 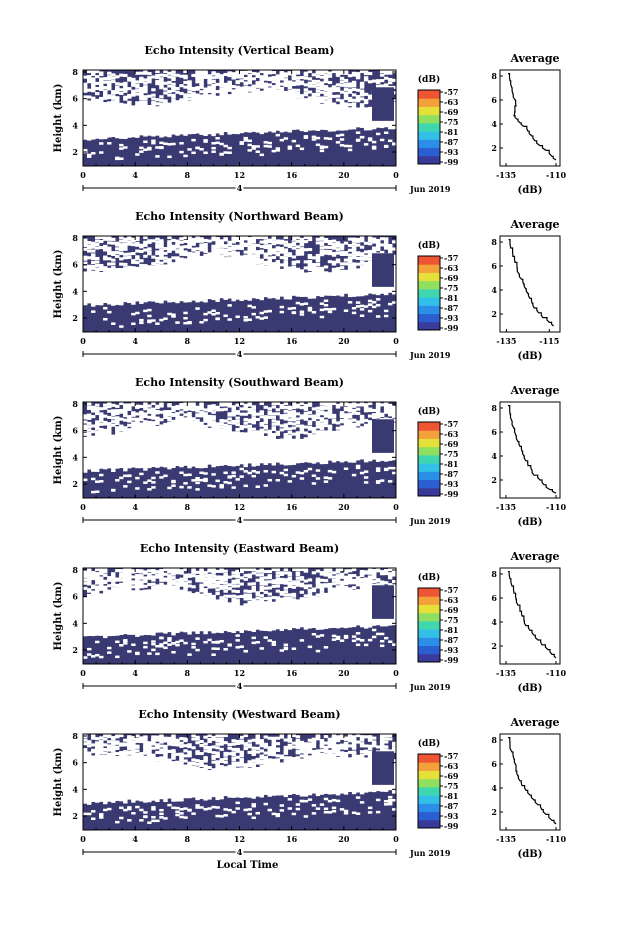 What do you see at coordinates (506, 673) in the screenshot?
I see `profile-x-tick-label: -135` at bounding box center [506, 673].